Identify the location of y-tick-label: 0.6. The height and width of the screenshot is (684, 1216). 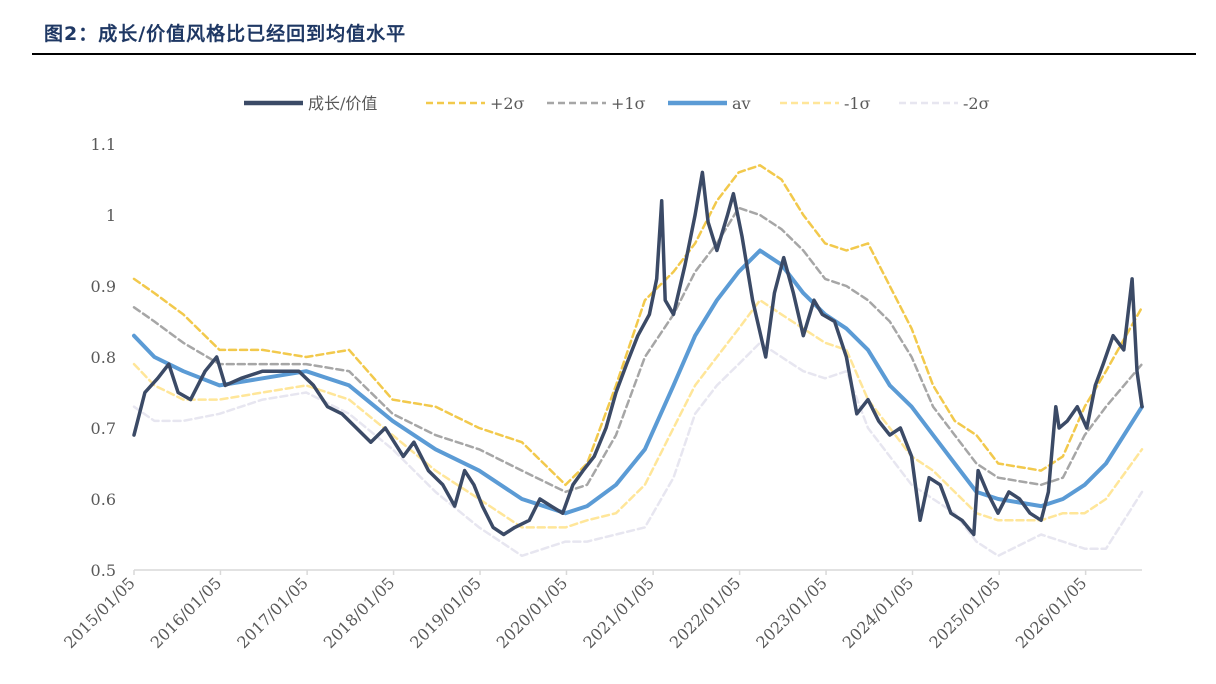
(103, 499).